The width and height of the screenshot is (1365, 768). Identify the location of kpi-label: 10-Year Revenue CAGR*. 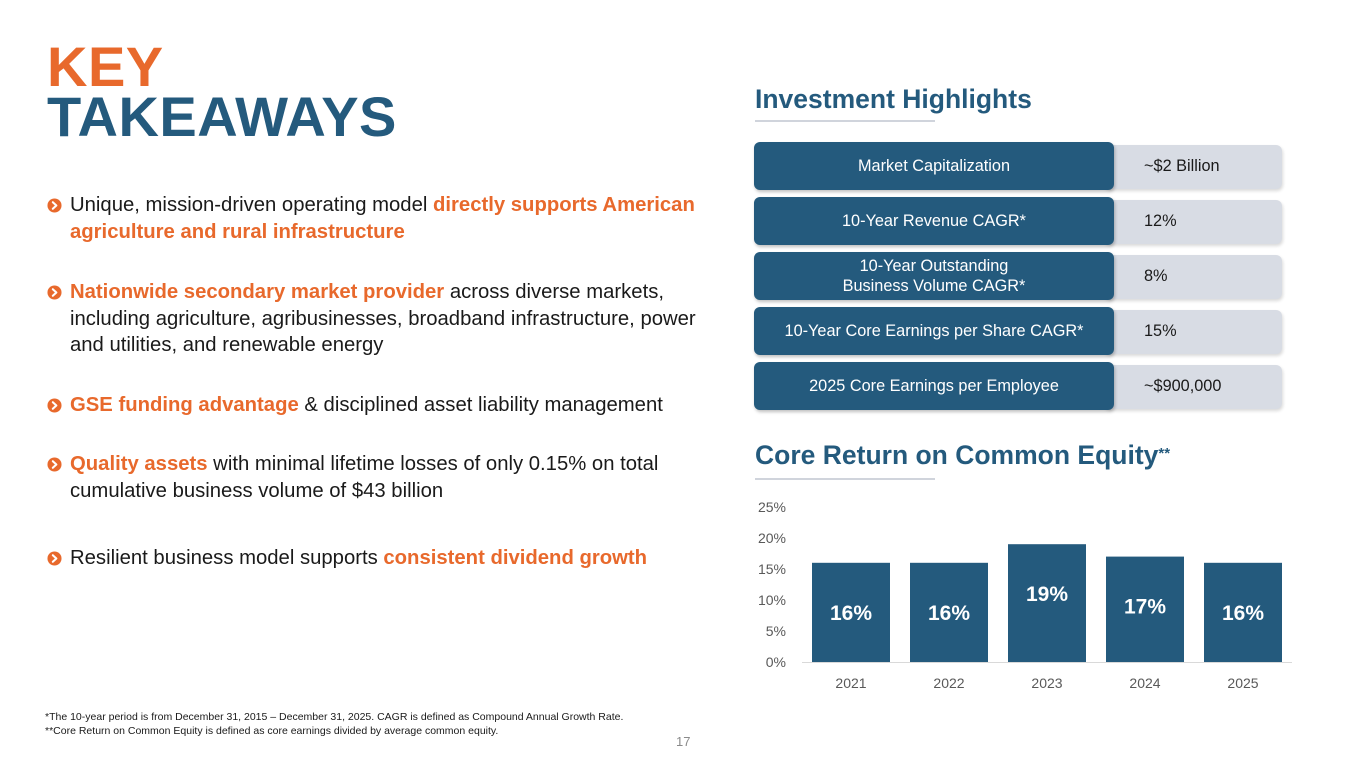
(934, 221).